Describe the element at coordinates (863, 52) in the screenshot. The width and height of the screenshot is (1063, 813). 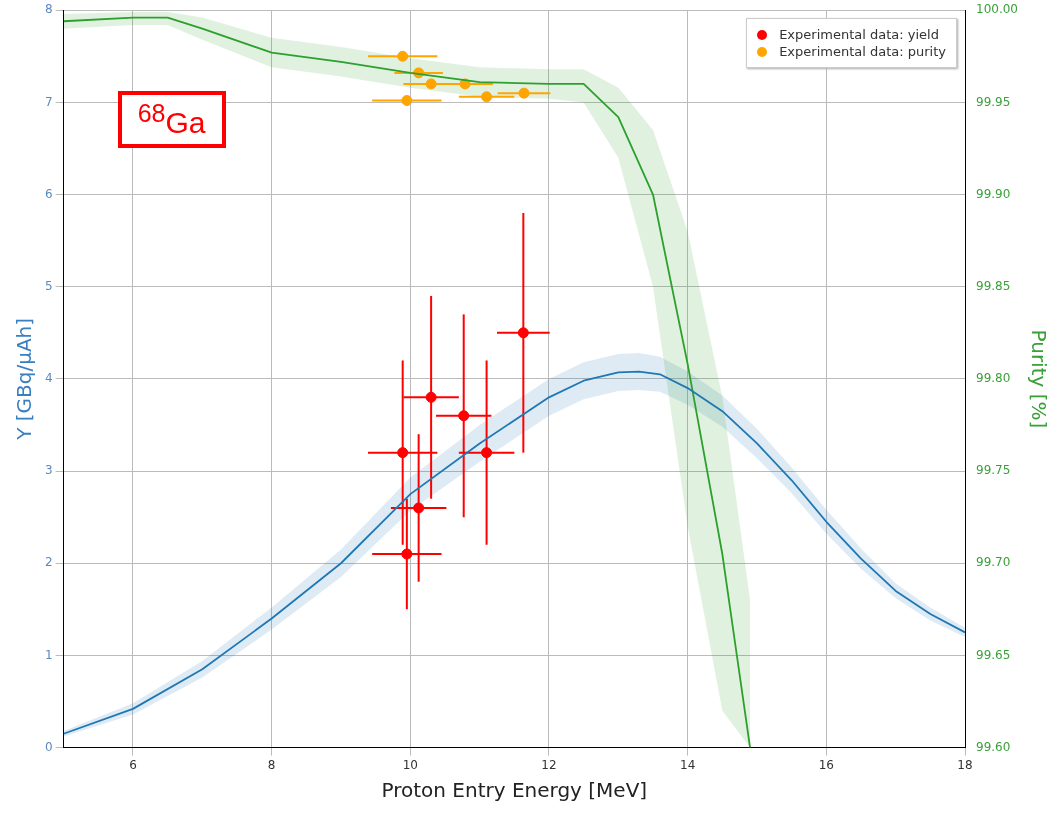
I see `legend-label: Experimental data: purity` at that location.